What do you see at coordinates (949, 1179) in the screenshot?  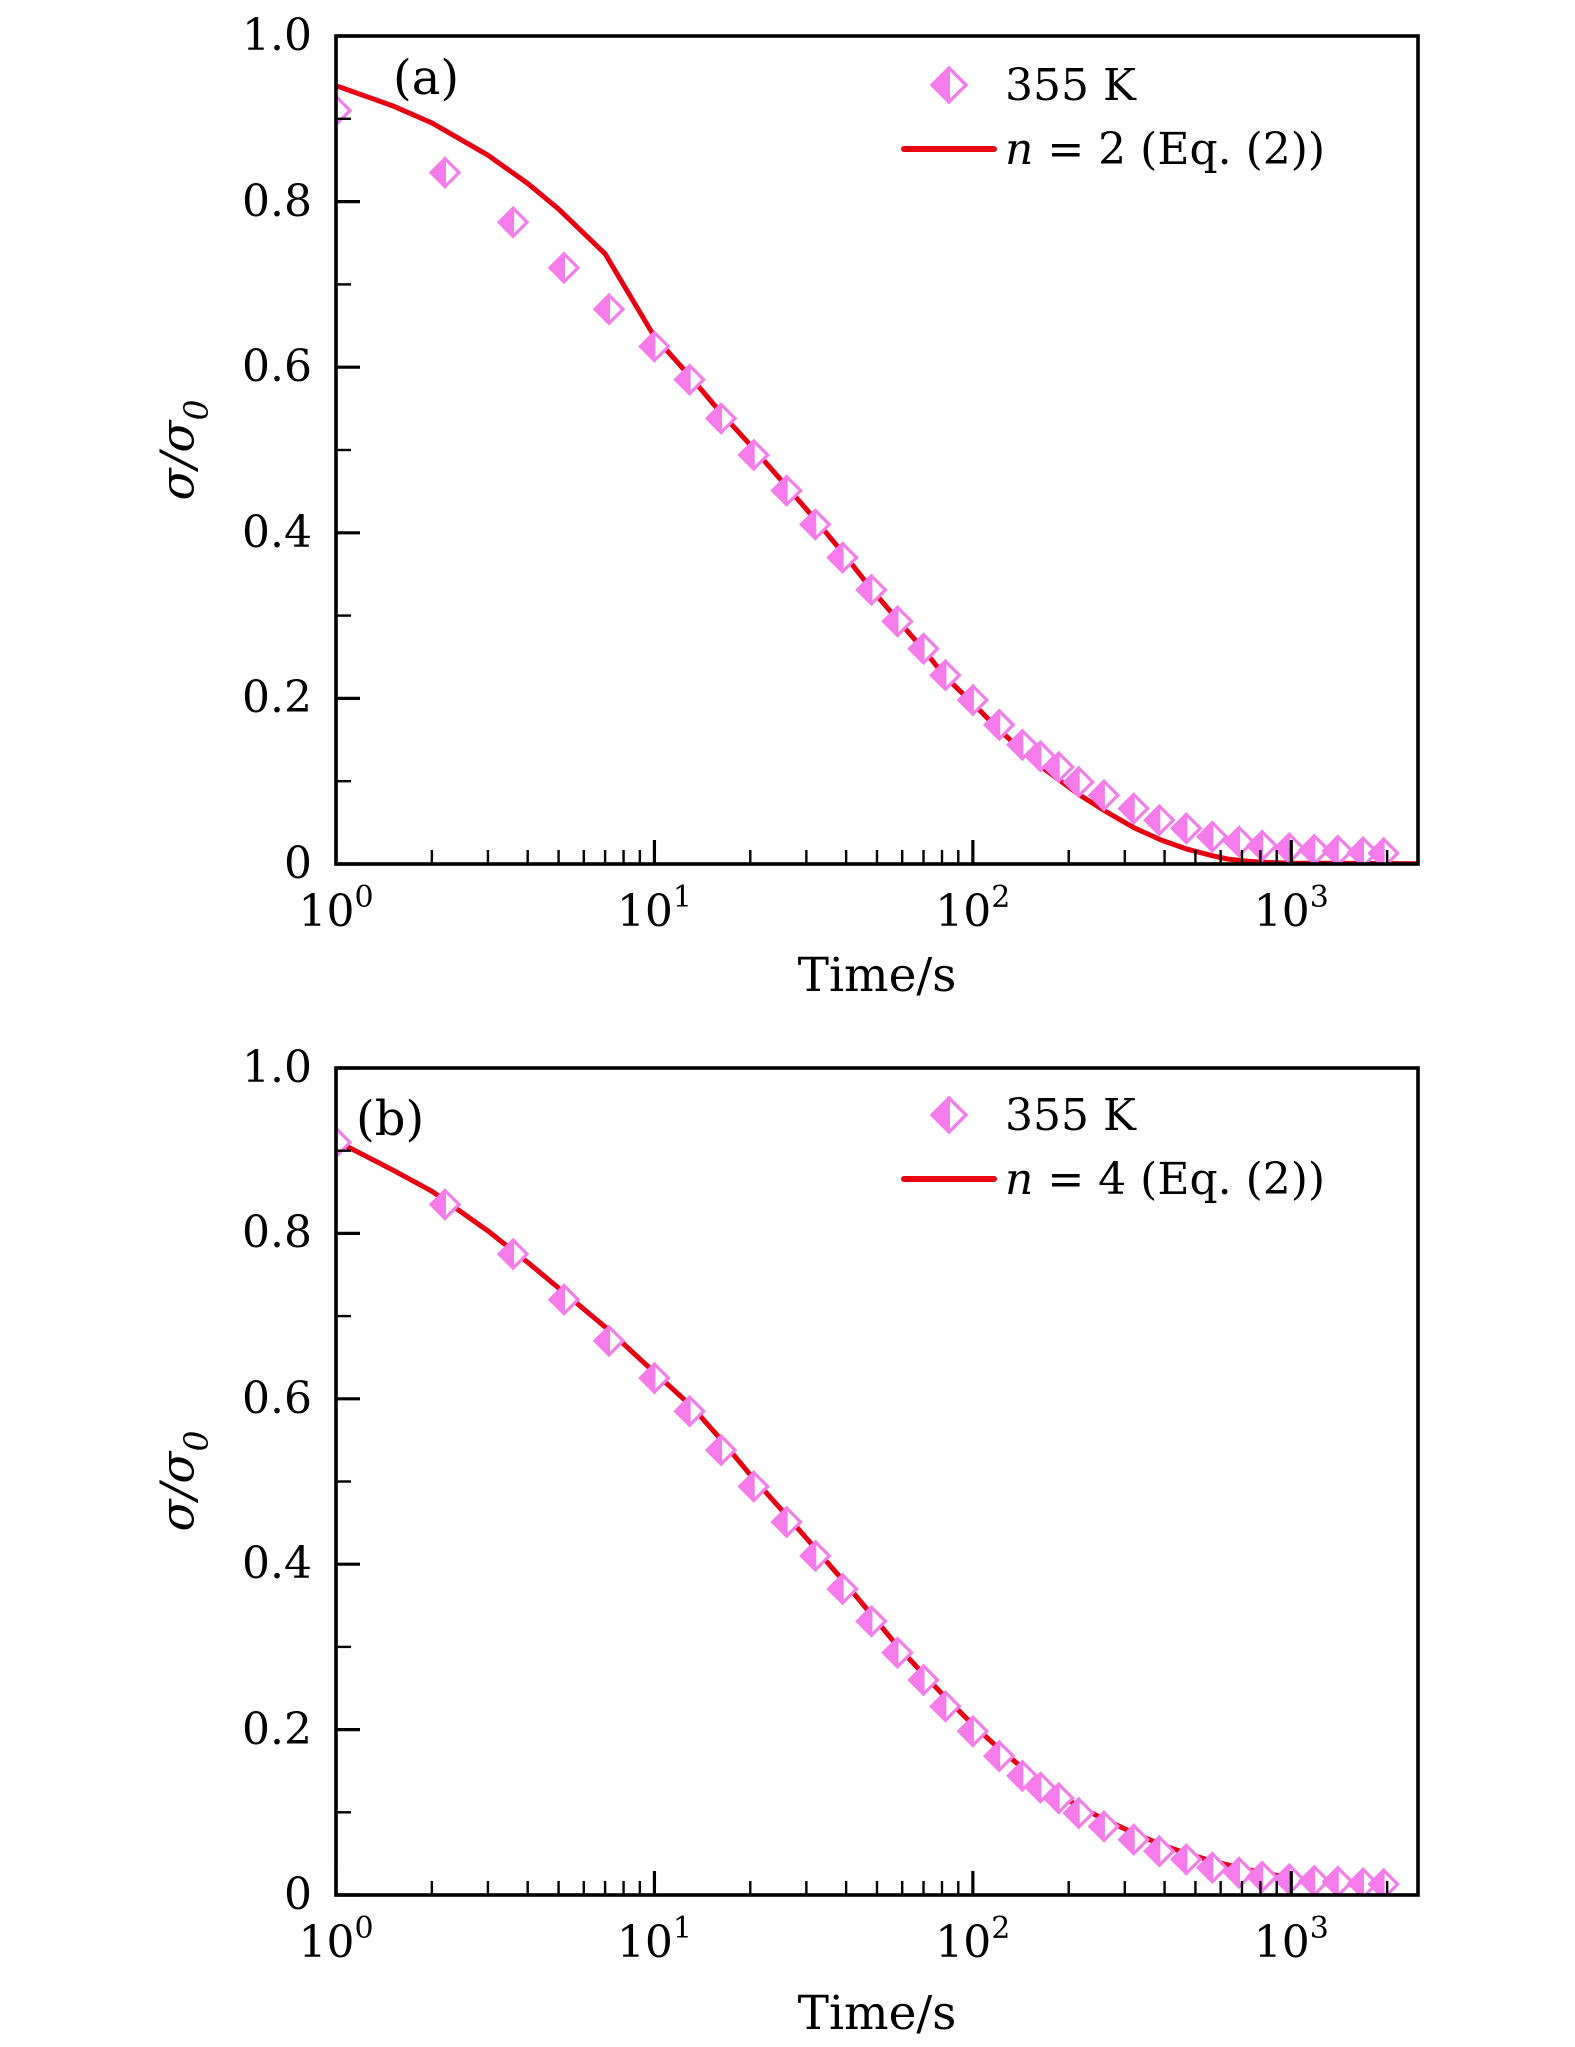 I see `fit-line-icon` at bounding box center [949, 1179].